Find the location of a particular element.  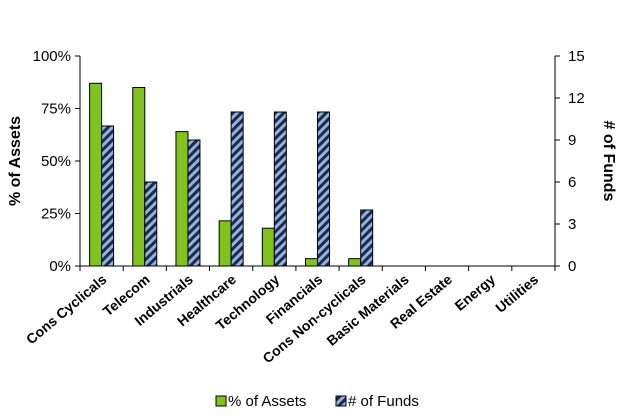

y2-tick-label: 6 is located at coordinates (572, 182).